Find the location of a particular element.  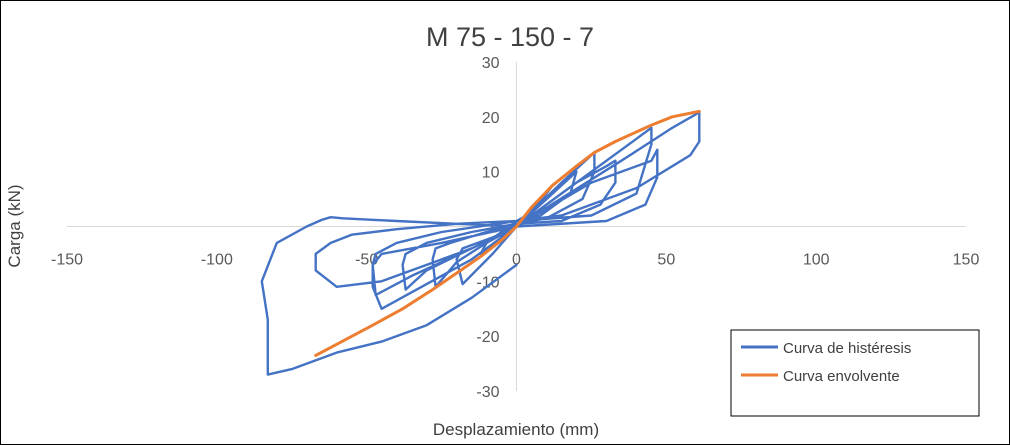

y-tick-label: -10 is located at coordinates (487, 282).